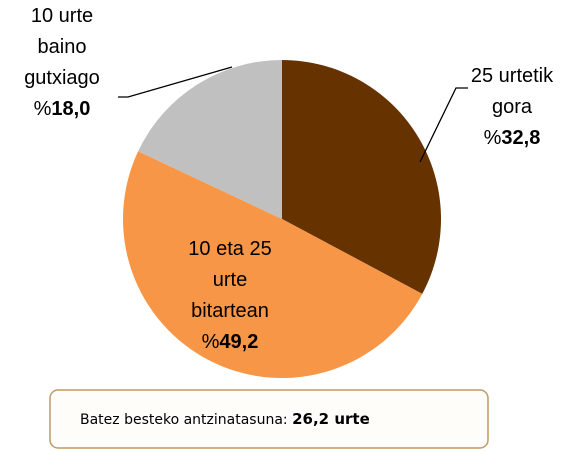 The height and width of the screenshot is (451, 582). Describe the element at coordinates (512, 91) in the screenshot. I see `category-label: 25 urtetik gora` at that location.